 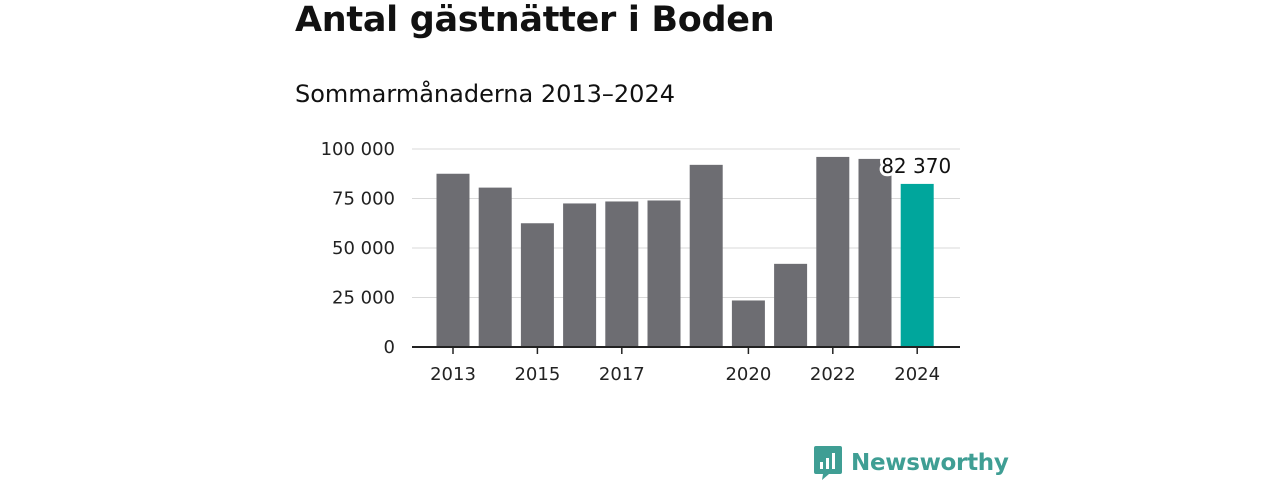 I want to click on newsworthy-logo: Newsworthy, so click(x=911, y=463).